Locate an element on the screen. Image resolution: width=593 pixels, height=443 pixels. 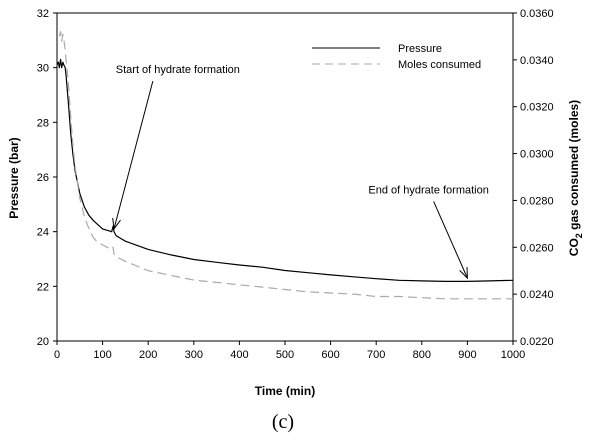
x-tick-label: 100 is located at coordinates (102, 355).